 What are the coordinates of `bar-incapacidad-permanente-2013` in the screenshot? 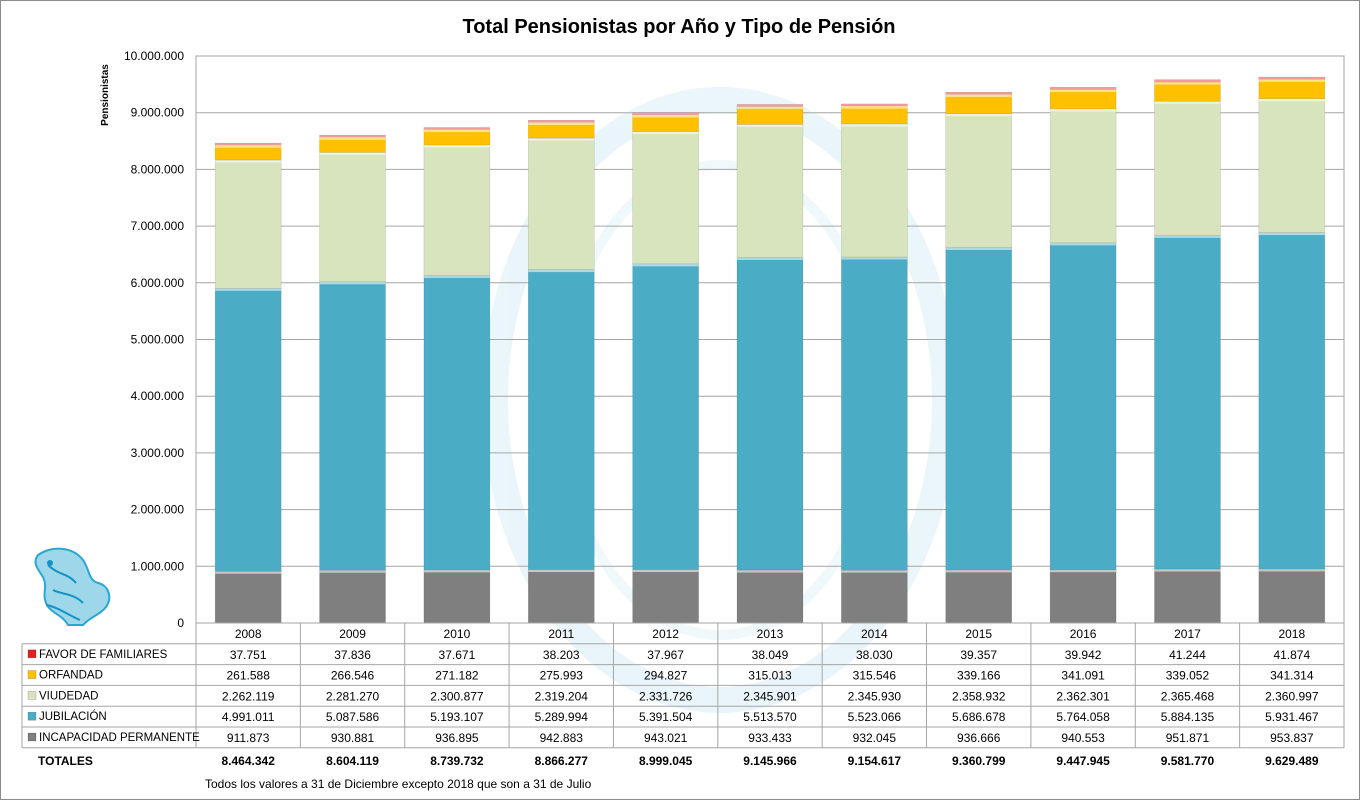 It's located at (770, 596).